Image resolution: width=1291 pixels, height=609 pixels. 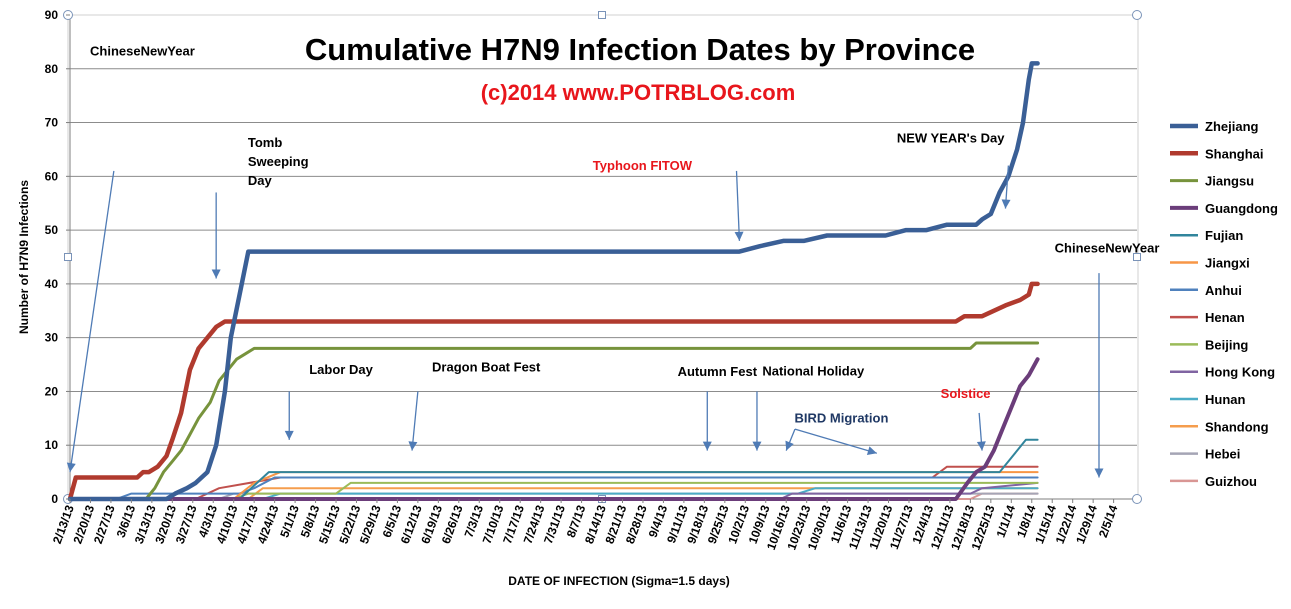 I want to click on y-tick-label: 30, so click(x=52, y=338).